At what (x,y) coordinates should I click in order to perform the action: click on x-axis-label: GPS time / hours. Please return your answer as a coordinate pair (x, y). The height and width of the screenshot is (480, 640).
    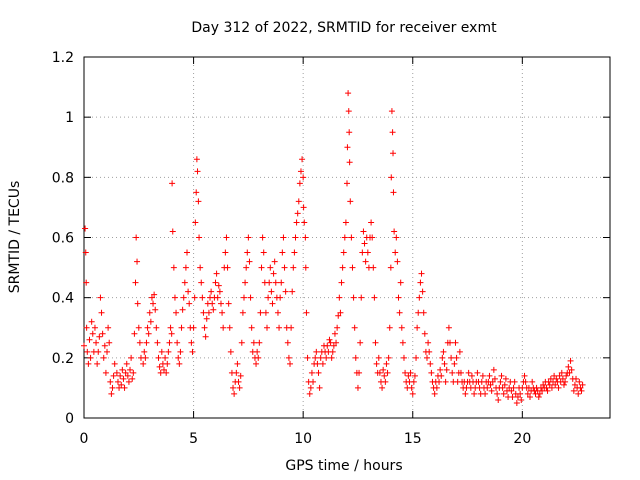
    Looking at the image, I should click on (343, 466).